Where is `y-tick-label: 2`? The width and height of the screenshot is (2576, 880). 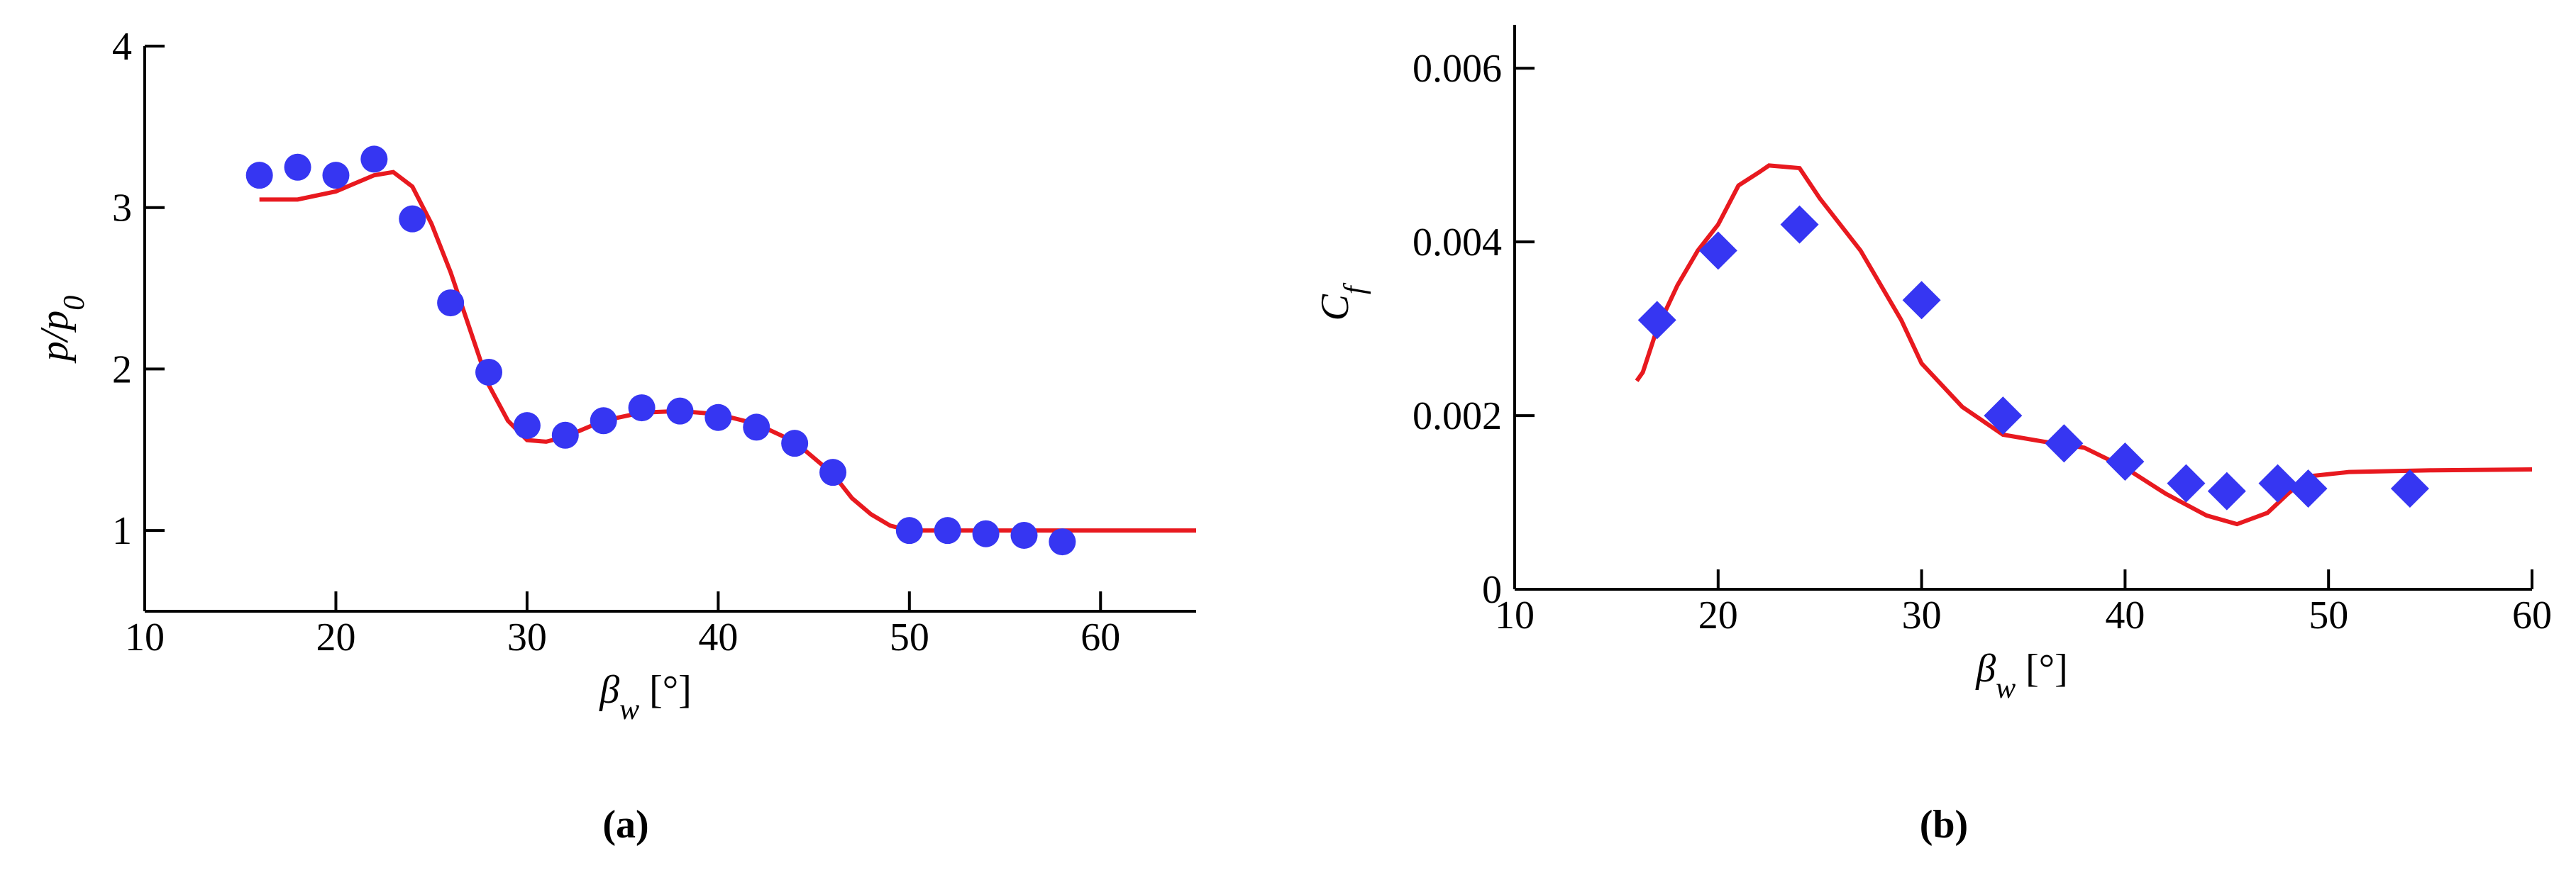 y-tick-label: 2 is located at coordinates (122, 369).